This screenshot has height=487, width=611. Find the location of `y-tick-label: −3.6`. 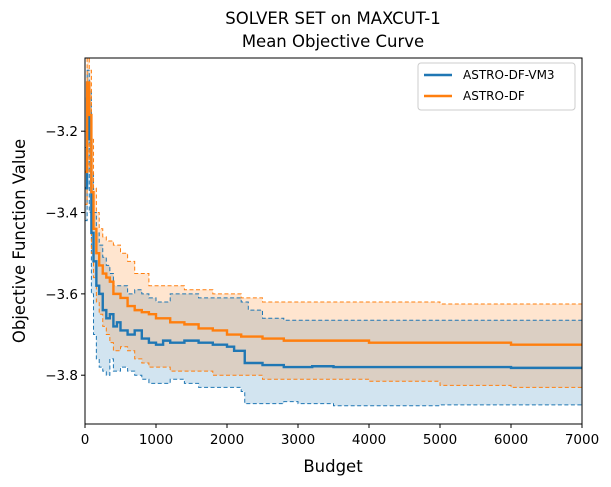

y-tick-label: −3.6 is located at coordinates (61, 295).